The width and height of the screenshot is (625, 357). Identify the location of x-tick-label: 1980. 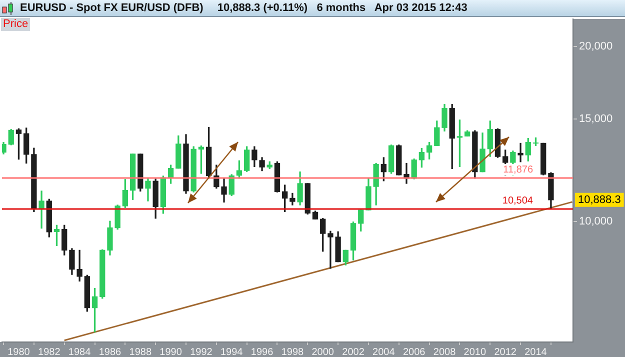
(19, 351).